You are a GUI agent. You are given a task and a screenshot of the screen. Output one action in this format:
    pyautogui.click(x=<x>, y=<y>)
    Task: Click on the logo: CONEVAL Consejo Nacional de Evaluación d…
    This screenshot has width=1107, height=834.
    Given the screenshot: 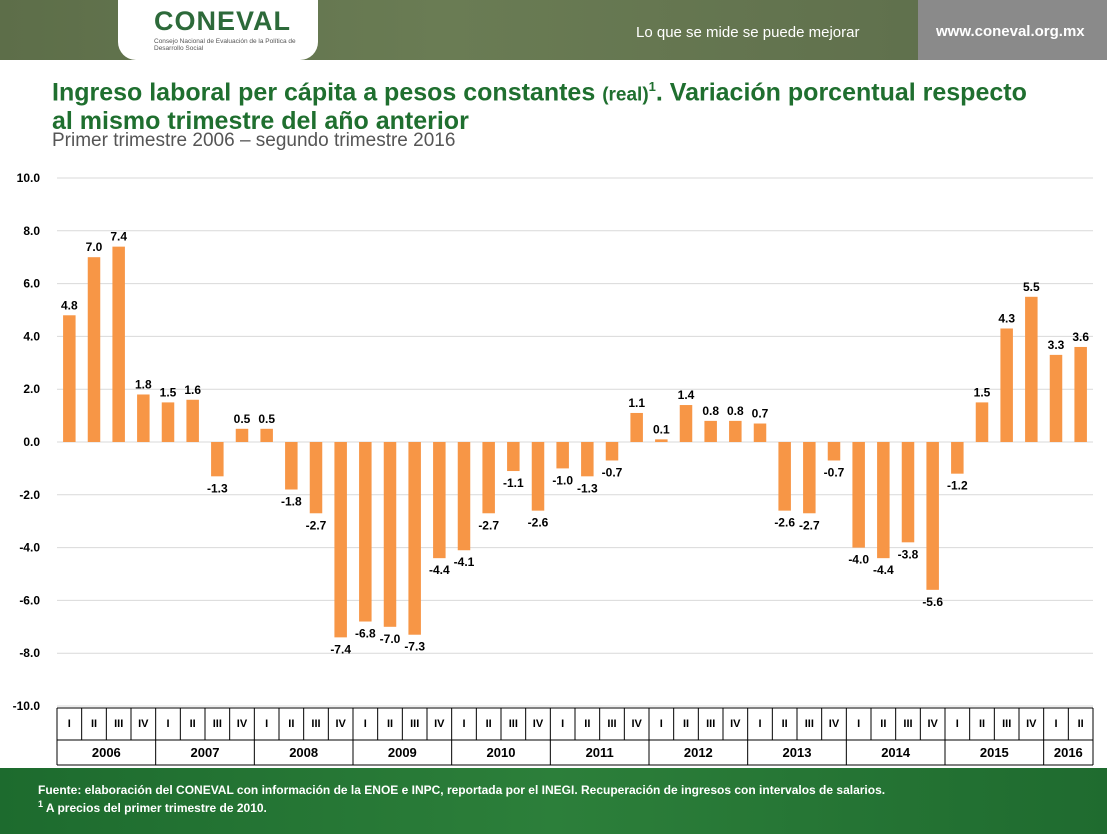 What is the action you would take?
    pyautogui.click(x=218, y=30)
    